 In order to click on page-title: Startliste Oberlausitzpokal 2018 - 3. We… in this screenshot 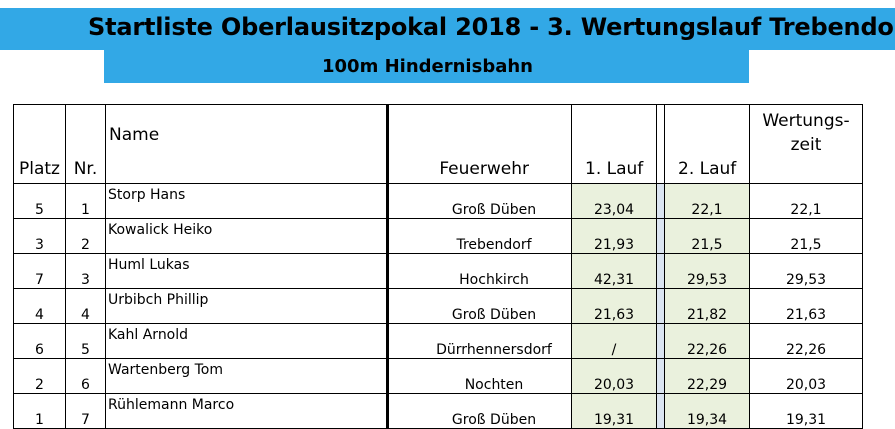, I will do `click(491, 27)`.